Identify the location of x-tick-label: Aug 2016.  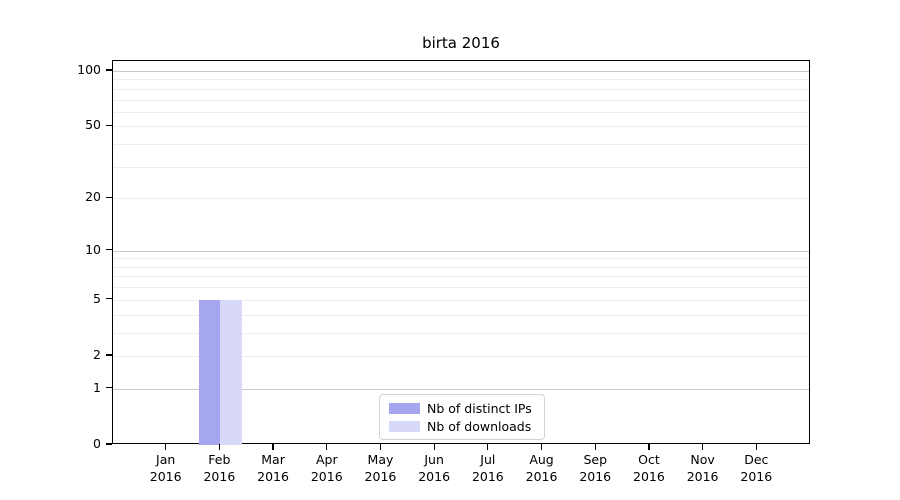
(541, 468).